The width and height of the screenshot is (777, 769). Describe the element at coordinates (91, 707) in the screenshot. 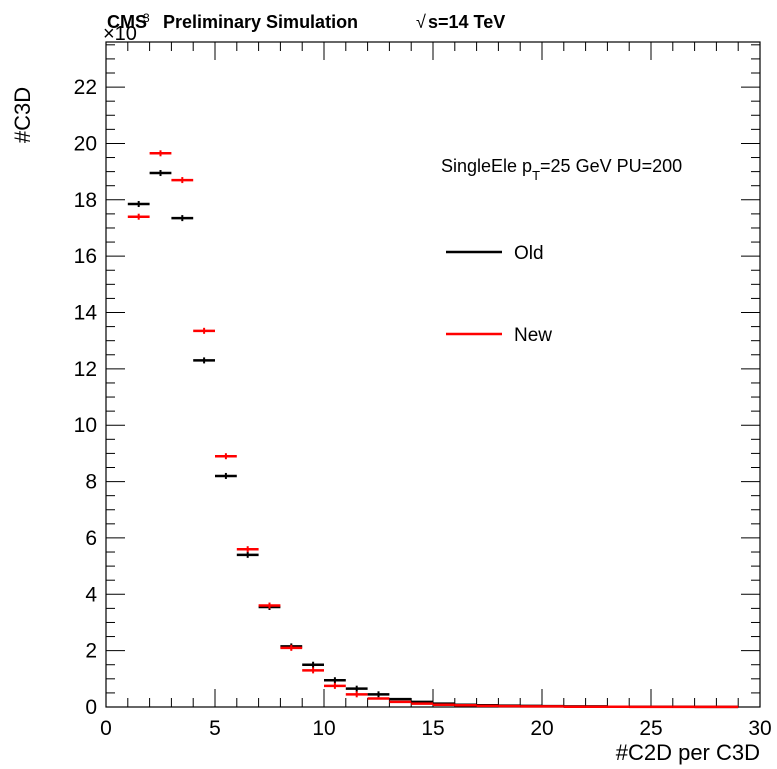

I see `y-tick-label: 0` at that location.